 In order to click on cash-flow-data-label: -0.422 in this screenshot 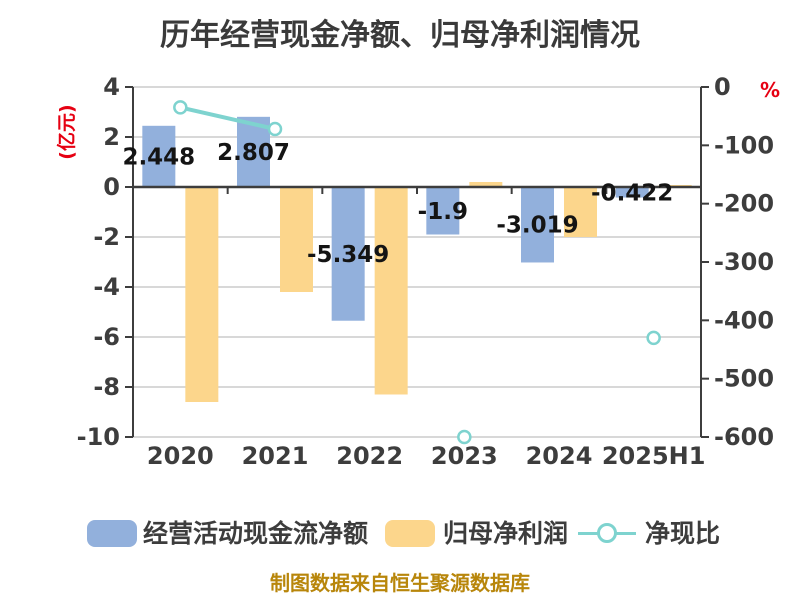, I will do `click(632, 193)`.